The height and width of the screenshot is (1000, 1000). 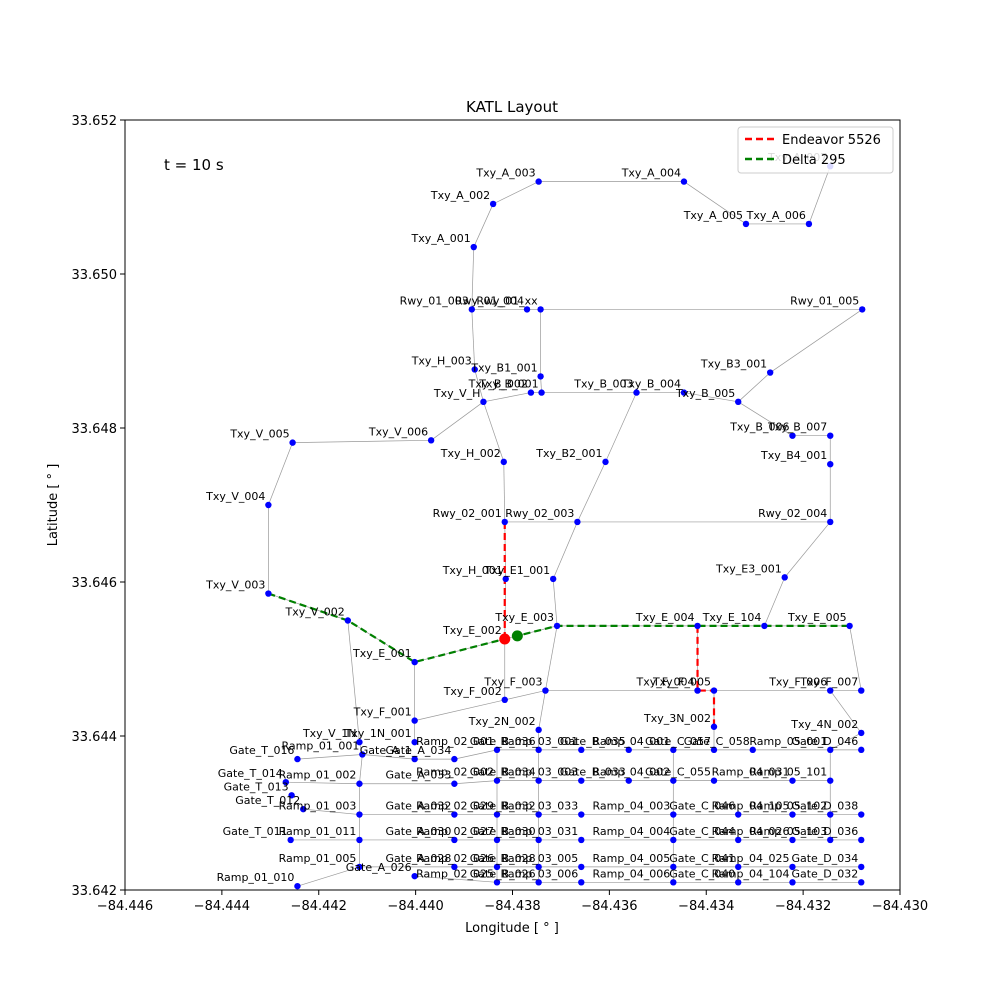 I want to click on path-endeavor-5526-continuation, so click(x=706, y=676).